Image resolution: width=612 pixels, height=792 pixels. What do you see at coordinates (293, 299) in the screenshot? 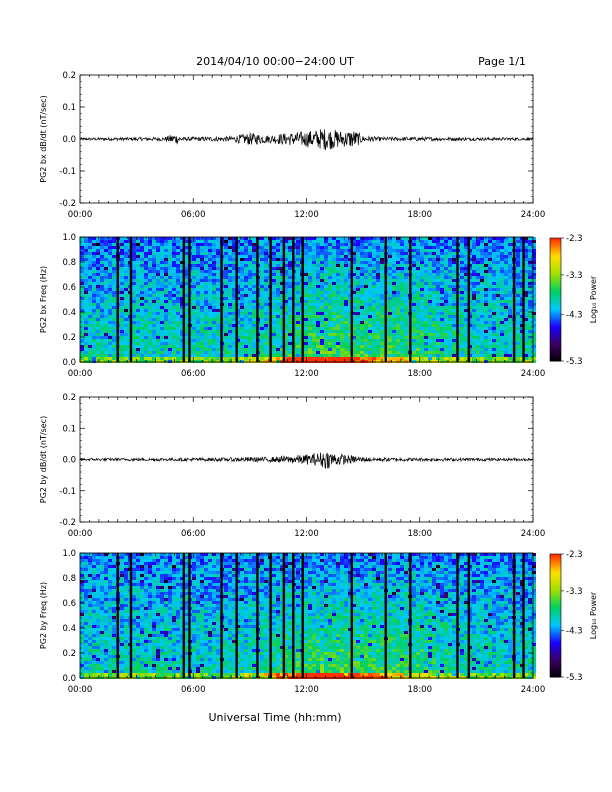
I see `data-gap` at bounding box center [293, 299].